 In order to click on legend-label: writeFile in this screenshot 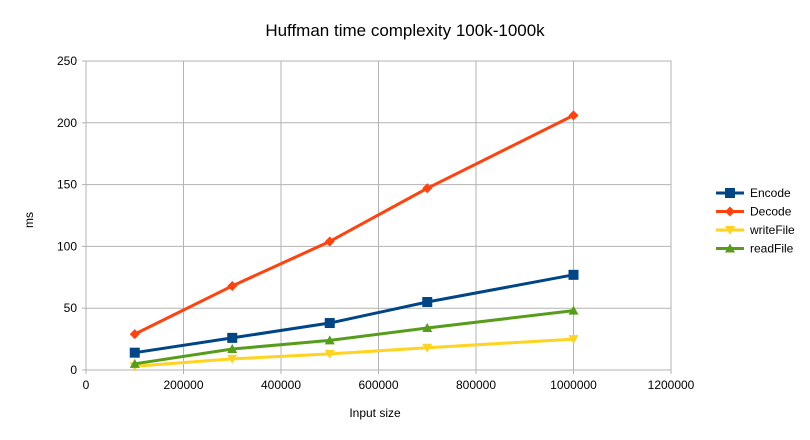, I will do `click(772, 230)`.